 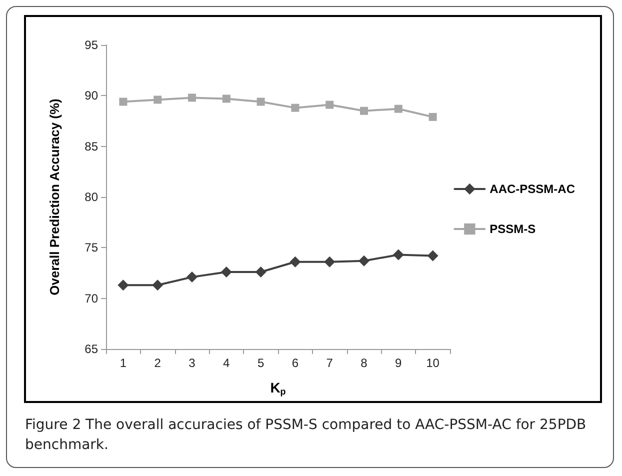 What do you see at coordinates (91, 247) in the screenshot?
I see `y-tick-label: 75` at bounding box center [91, 247].